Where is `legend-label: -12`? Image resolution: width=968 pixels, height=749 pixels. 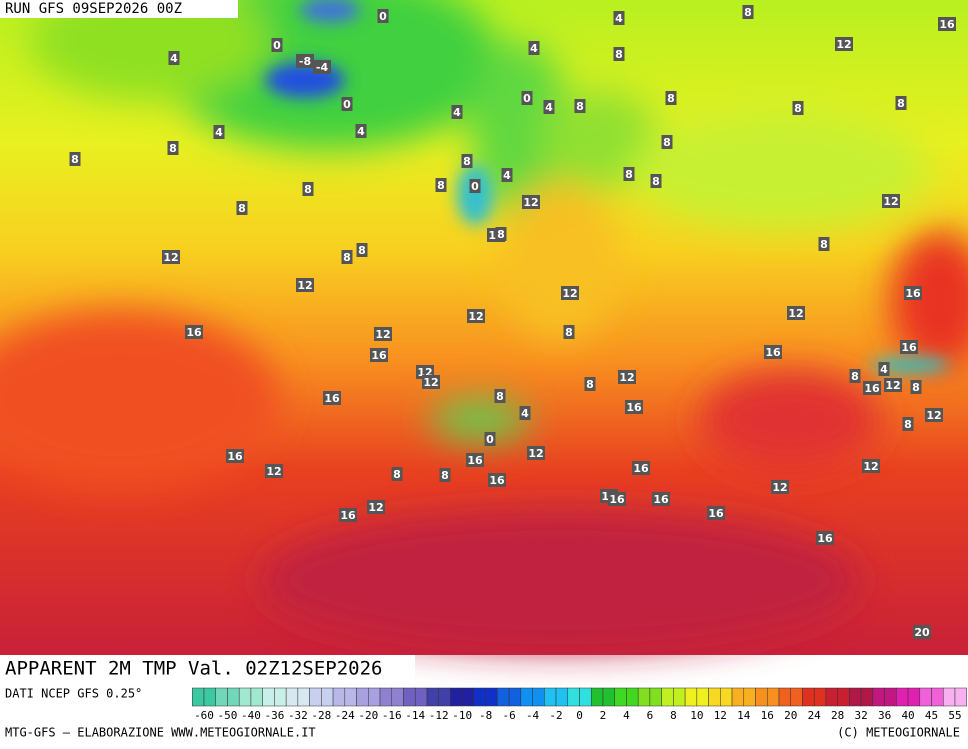
legend-label: -12 is located at coordinates (439, 715).